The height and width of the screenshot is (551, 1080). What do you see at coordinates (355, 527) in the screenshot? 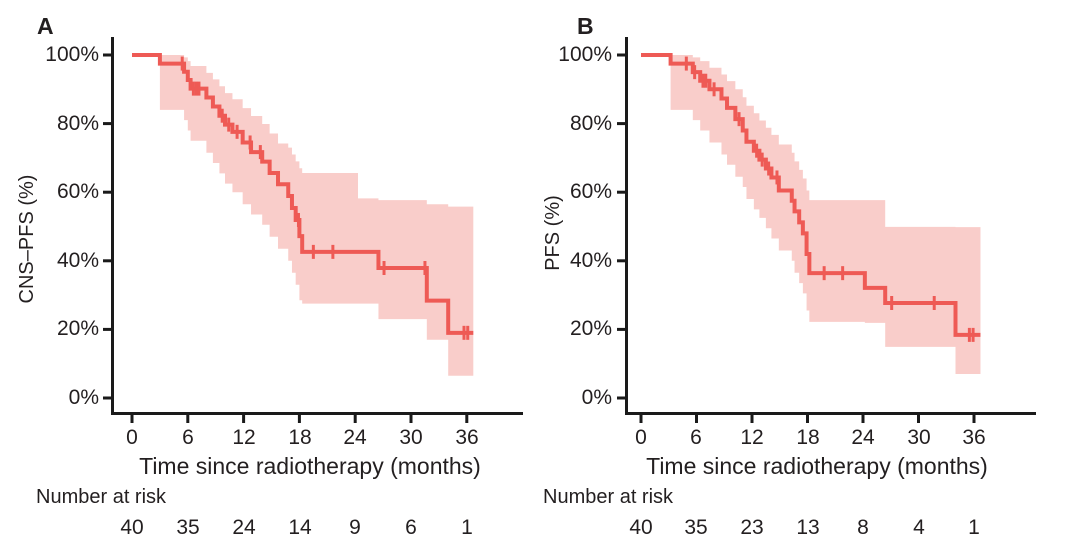
I see `panel-a-risk-count-24: 9` at bounding box center [355, 527].